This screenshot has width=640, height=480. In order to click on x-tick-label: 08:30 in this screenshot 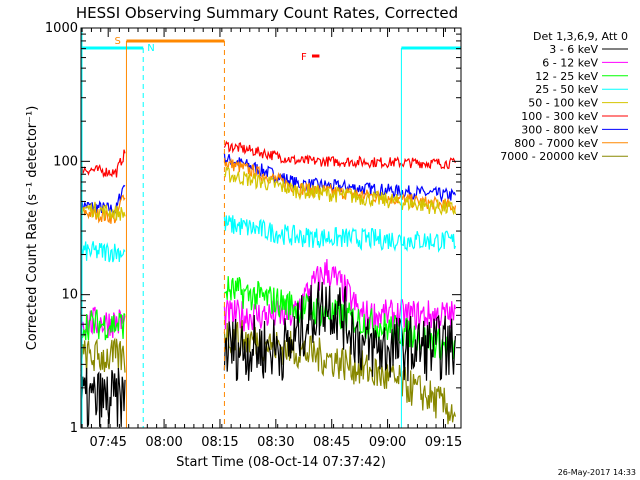, I will do `click(275, 442)`.